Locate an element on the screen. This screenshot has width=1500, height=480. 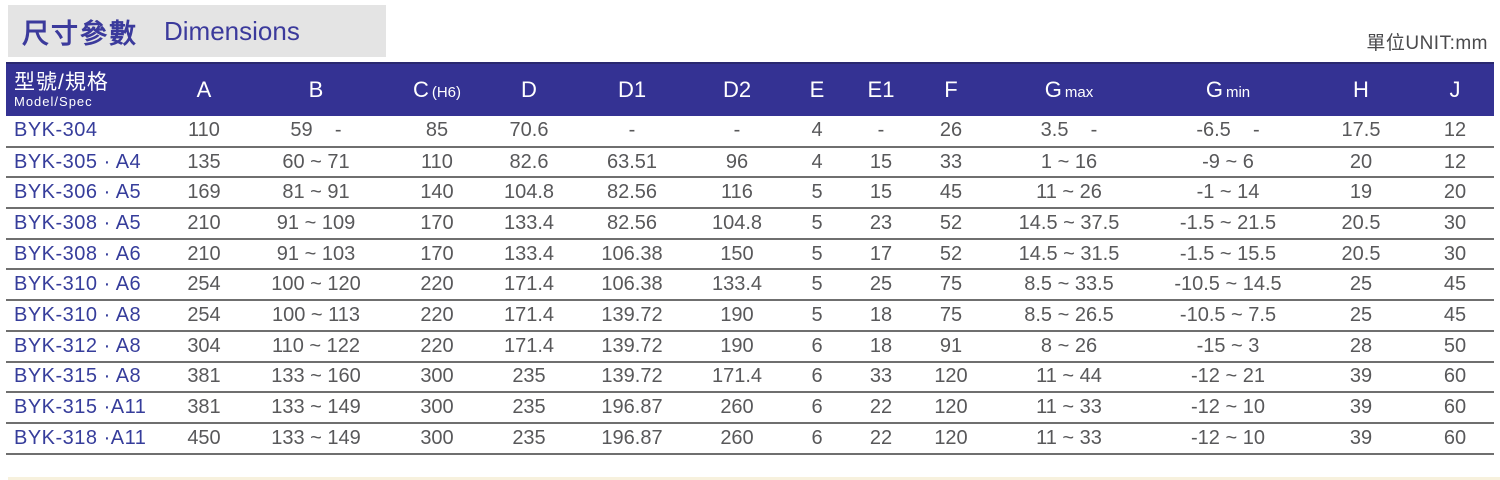
value-cell: -1.5 ~ 15.5 is located at coordinates (1228, 254).